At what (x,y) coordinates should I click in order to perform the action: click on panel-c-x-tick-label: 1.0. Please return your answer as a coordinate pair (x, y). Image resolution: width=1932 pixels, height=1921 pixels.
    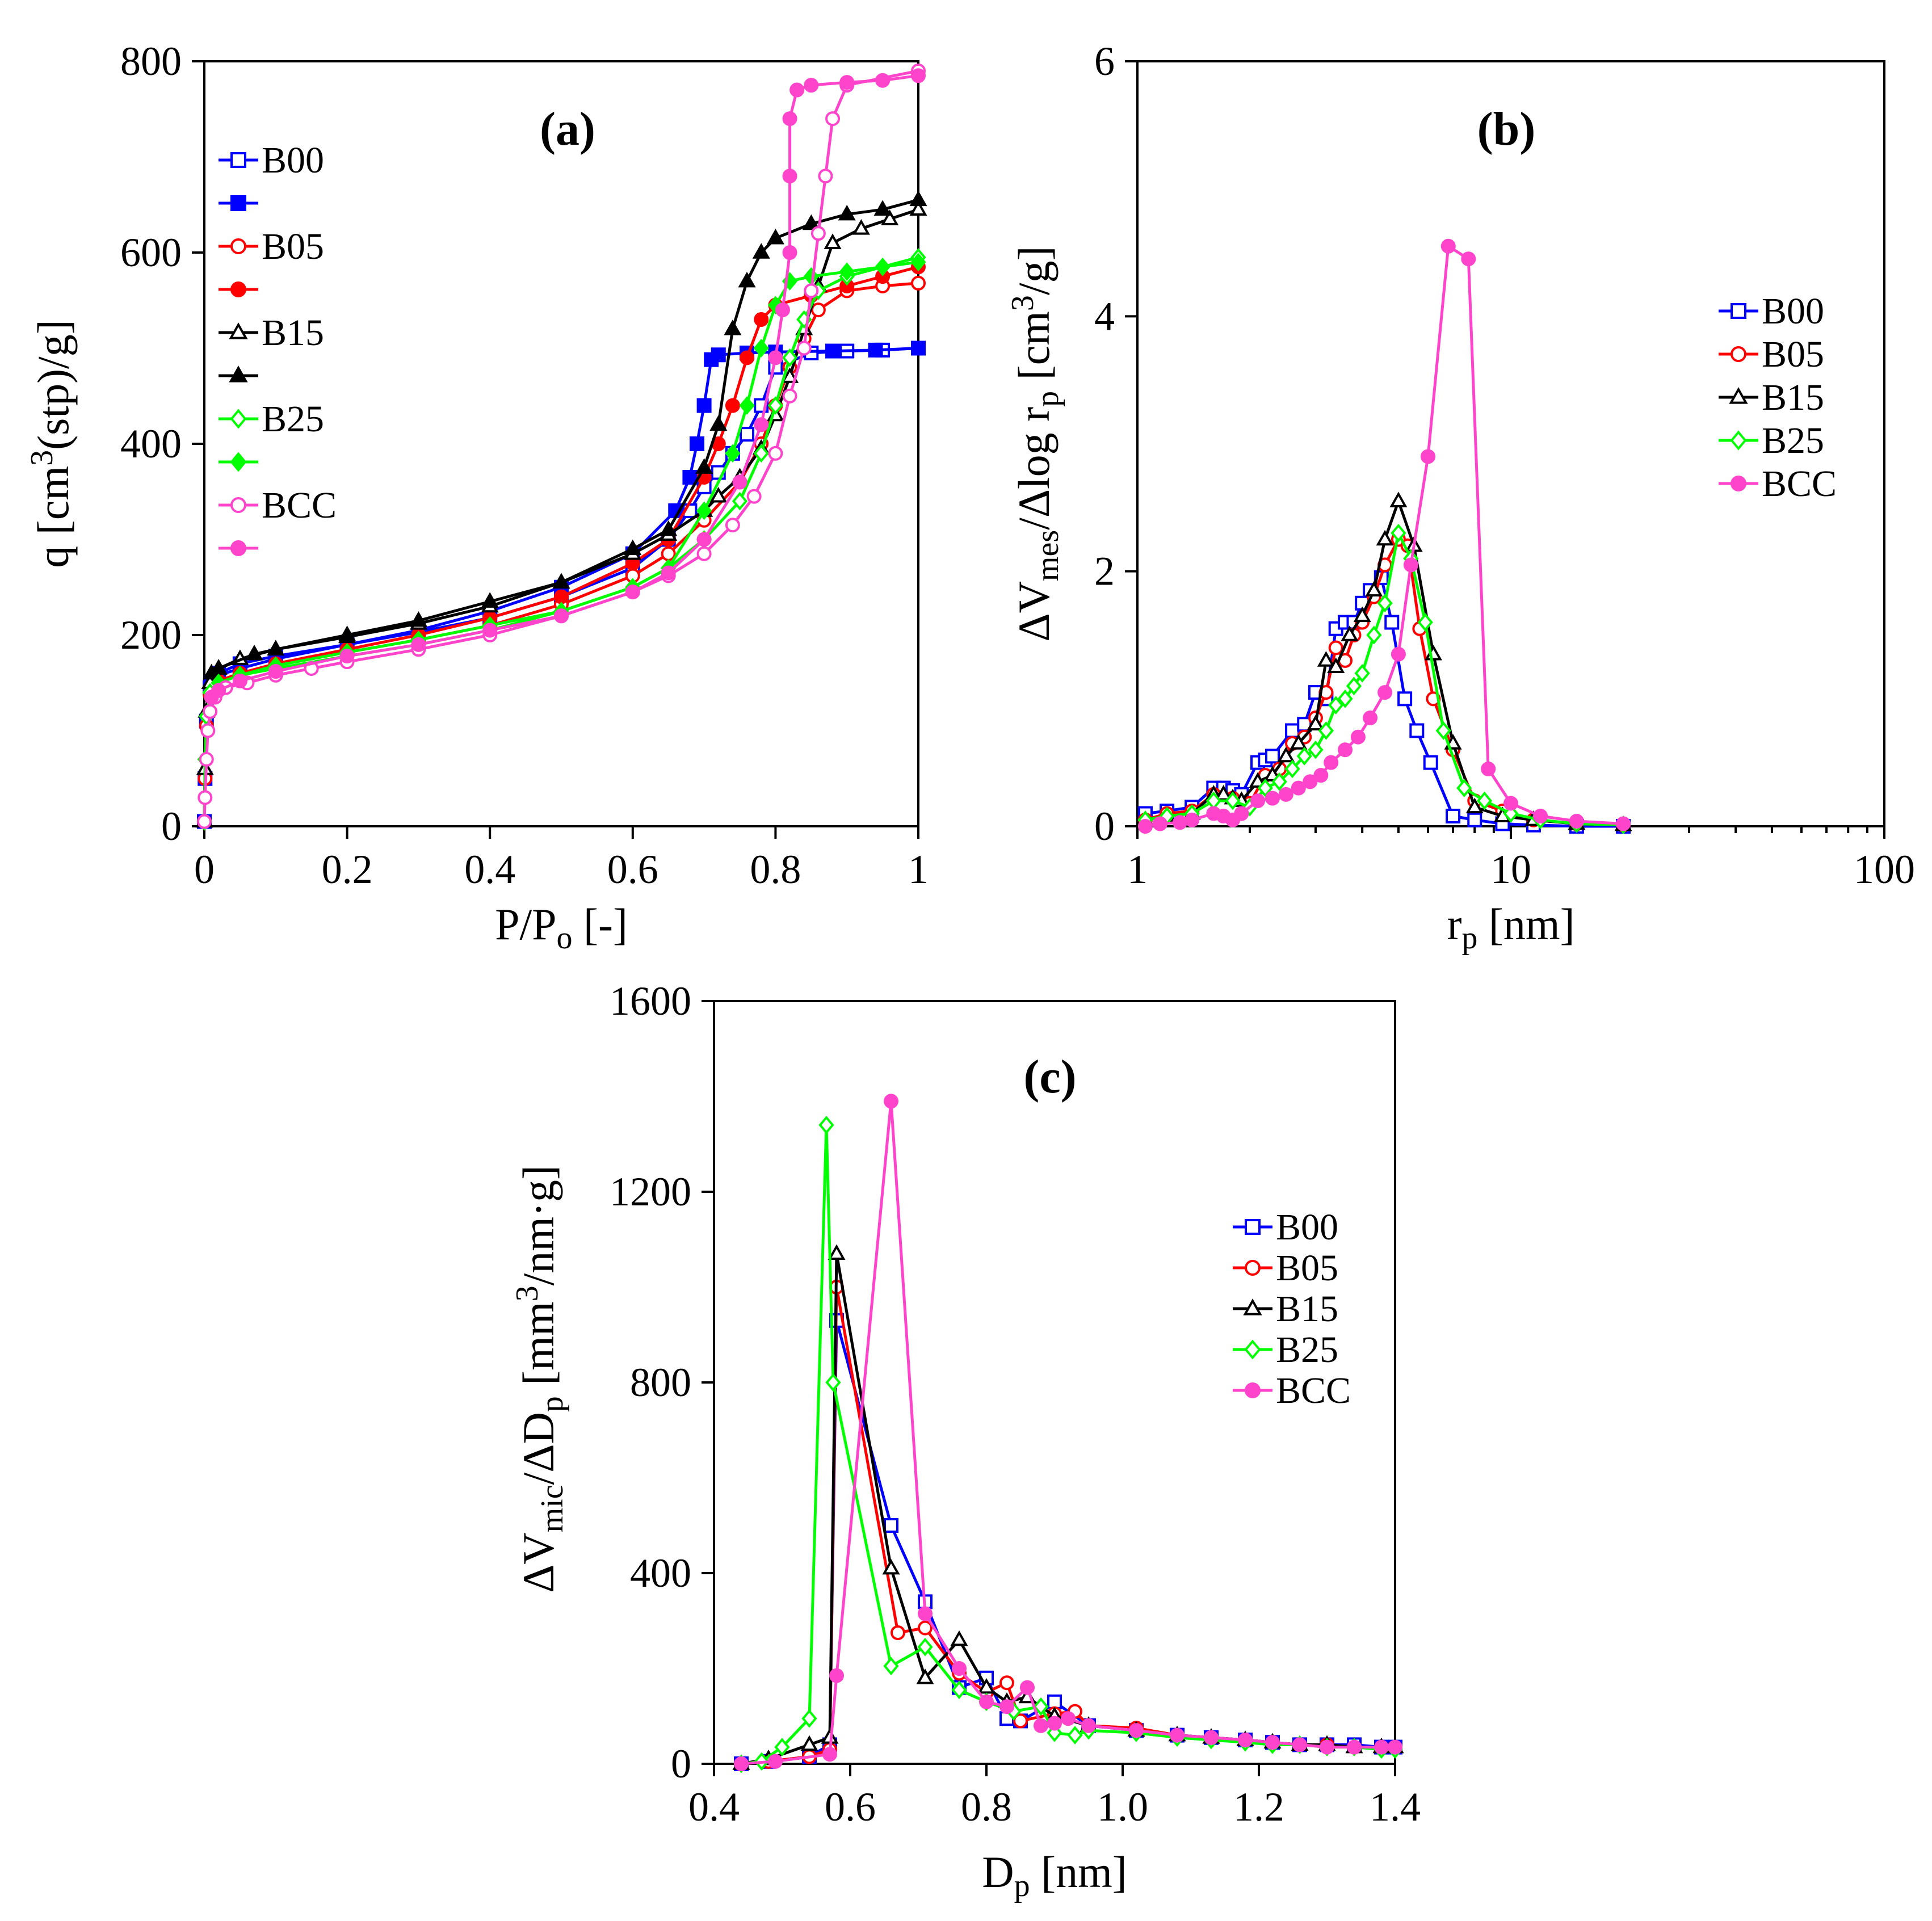
    Looking at the image, I should click on (1122, 1807).